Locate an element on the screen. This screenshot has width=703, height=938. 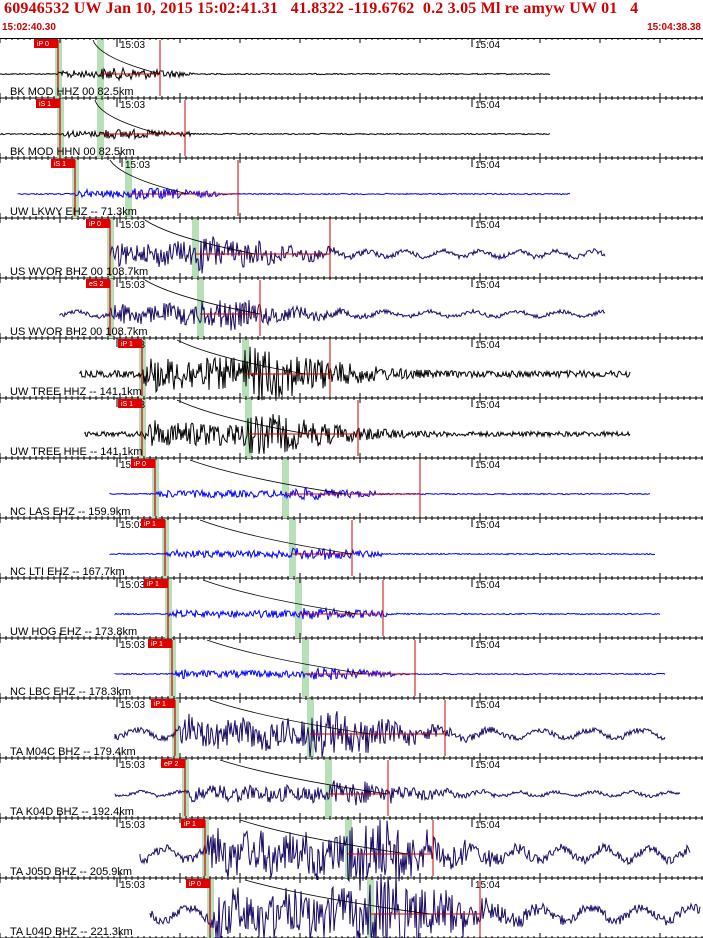
trace-panel: 15:03 15:04 iP 1 TA J05D BHZ -- 205.9km is located at coordinates (351, 854).